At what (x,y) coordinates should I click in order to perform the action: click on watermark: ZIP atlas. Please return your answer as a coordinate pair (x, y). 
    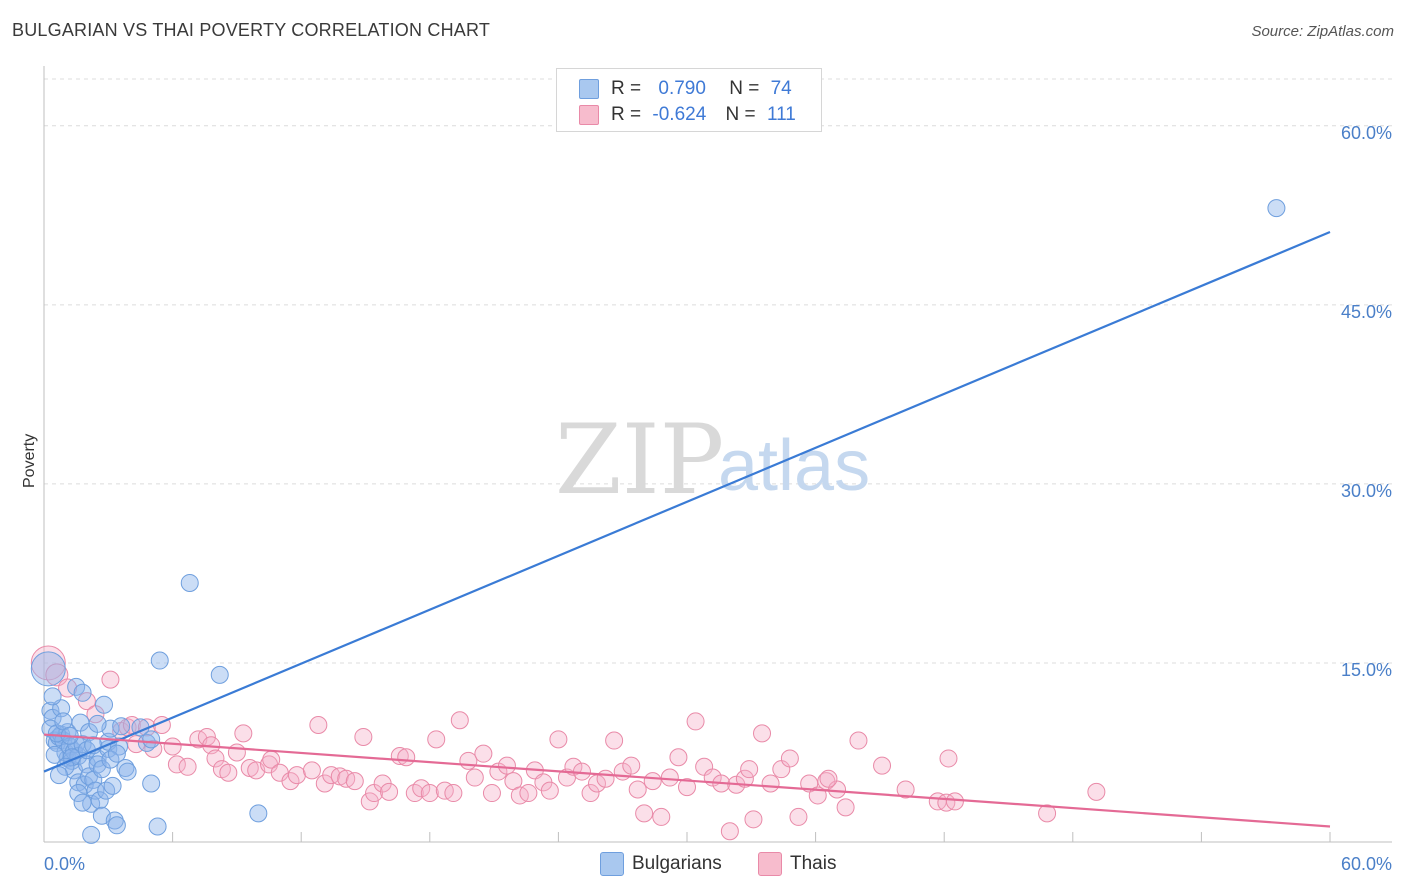
    Looking at the image, I should click on (712, 460).